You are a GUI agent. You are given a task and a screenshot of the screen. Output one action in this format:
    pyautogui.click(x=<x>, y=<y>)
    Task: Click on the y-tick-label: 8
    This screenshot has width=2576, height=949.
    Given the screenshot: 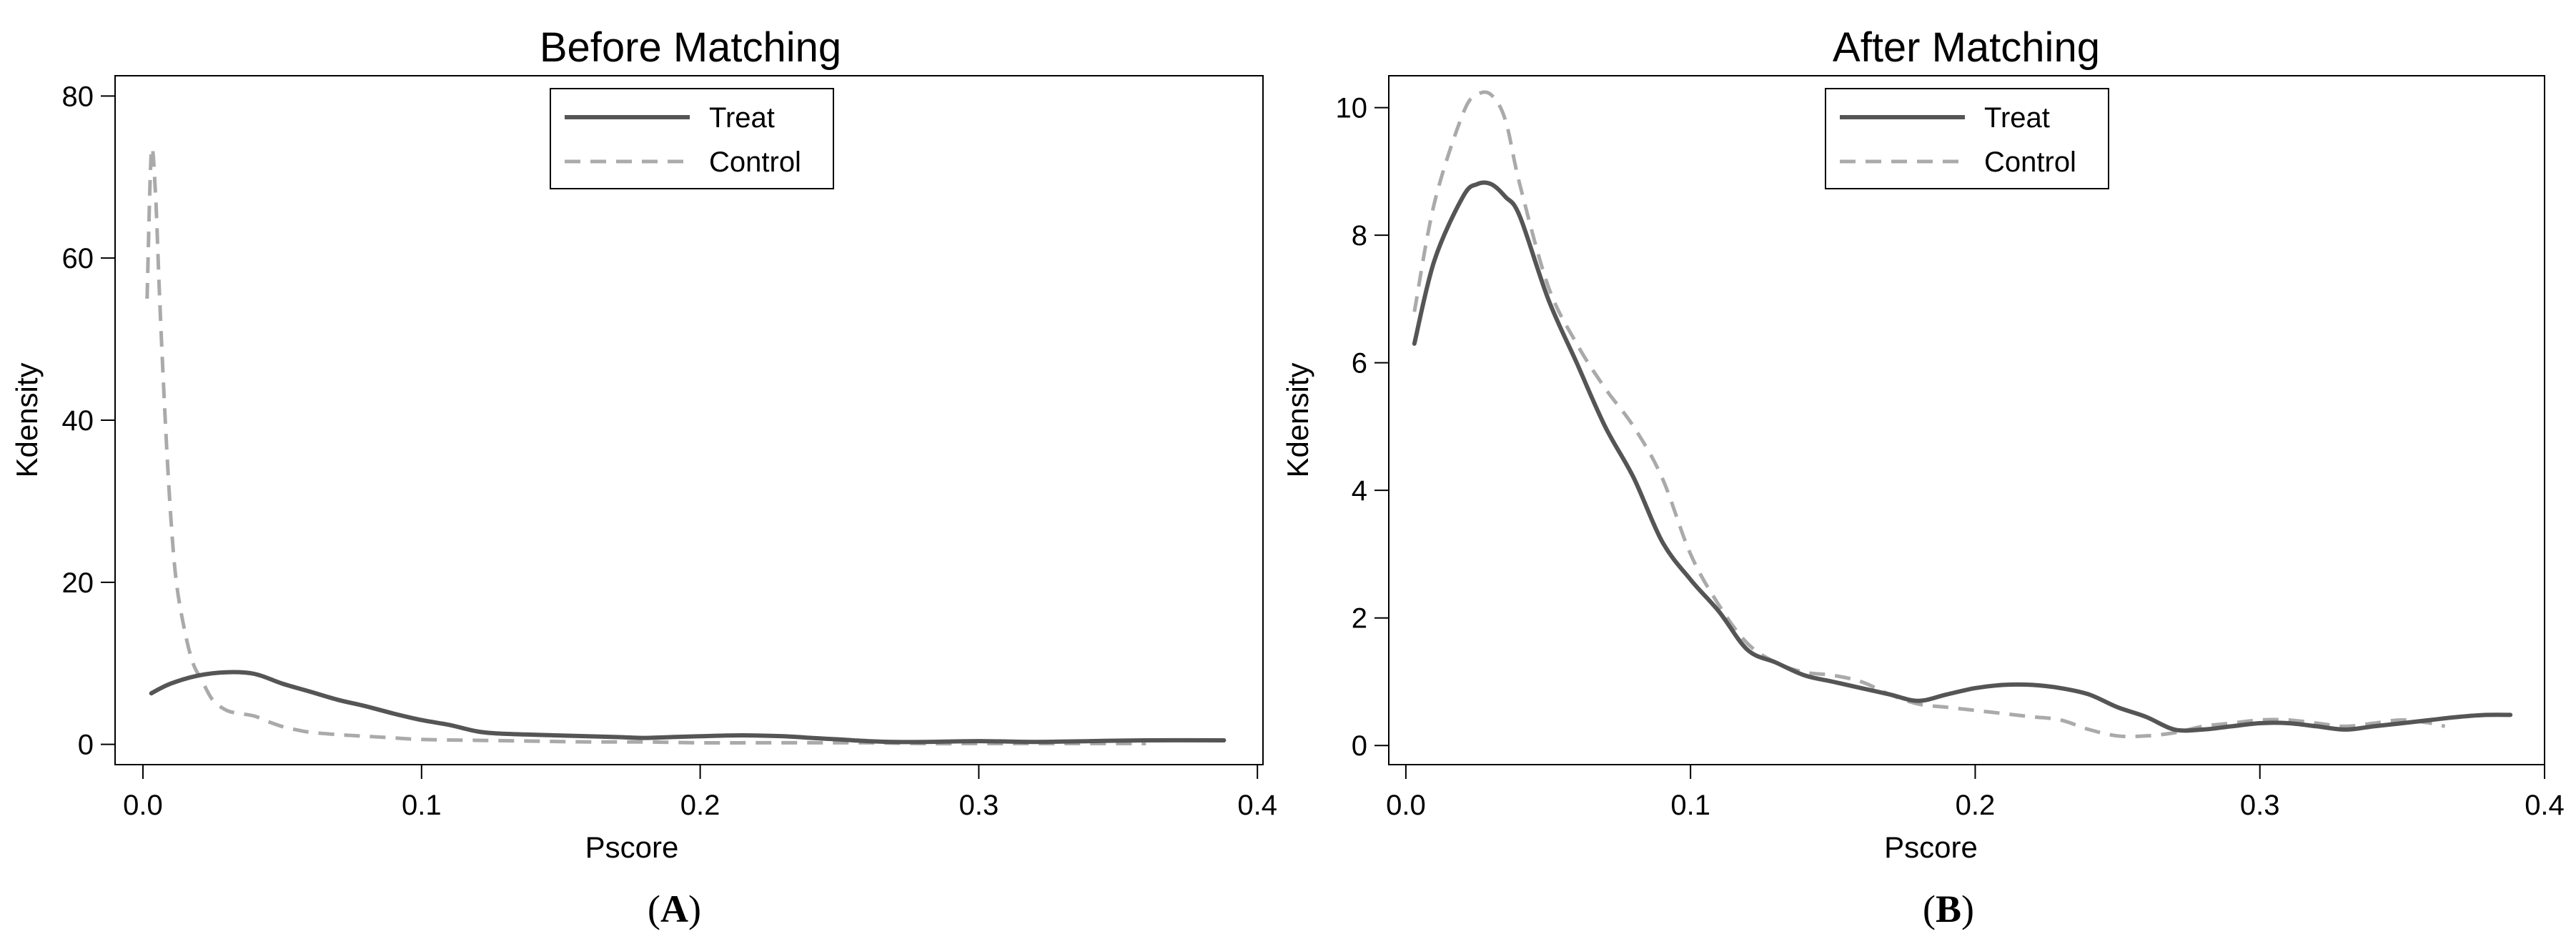 What is the action you would take?
    pyautogui.click(x=1359, y=236)
    